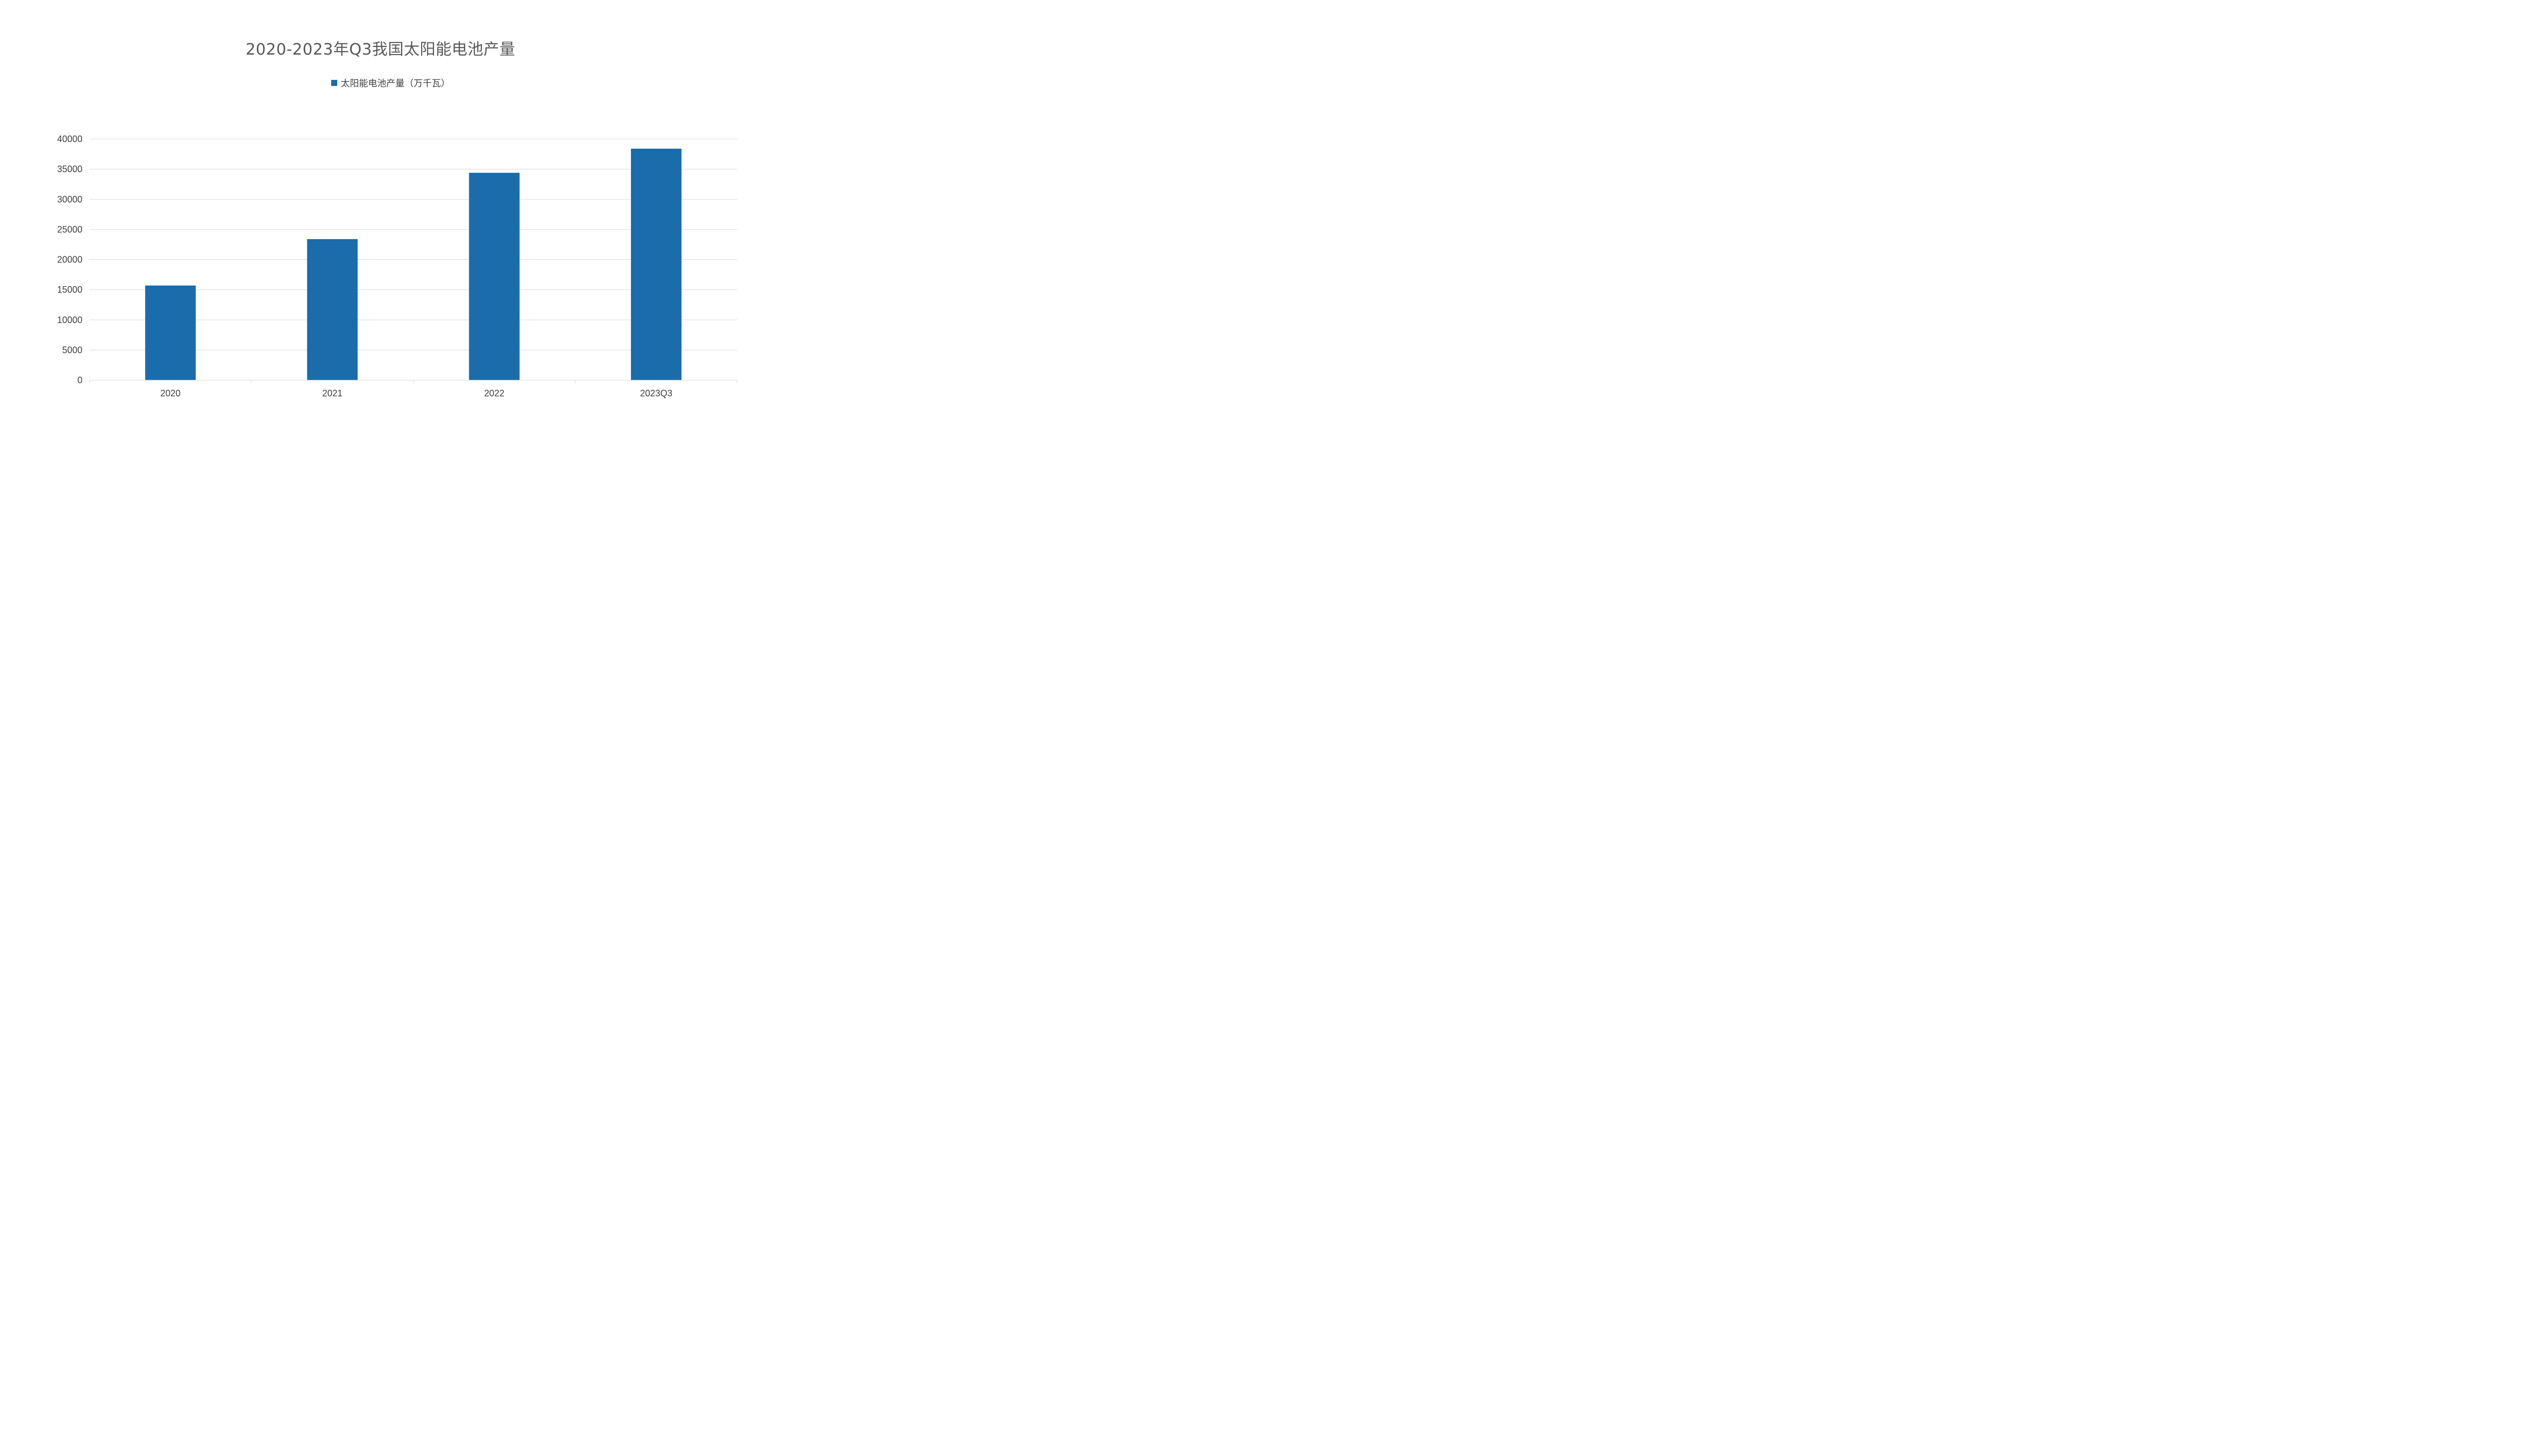  What do you see at coordinates (70, 229) in the screenshot?
I see `y-tick-label: 25000` at bounding box center [70, 229].